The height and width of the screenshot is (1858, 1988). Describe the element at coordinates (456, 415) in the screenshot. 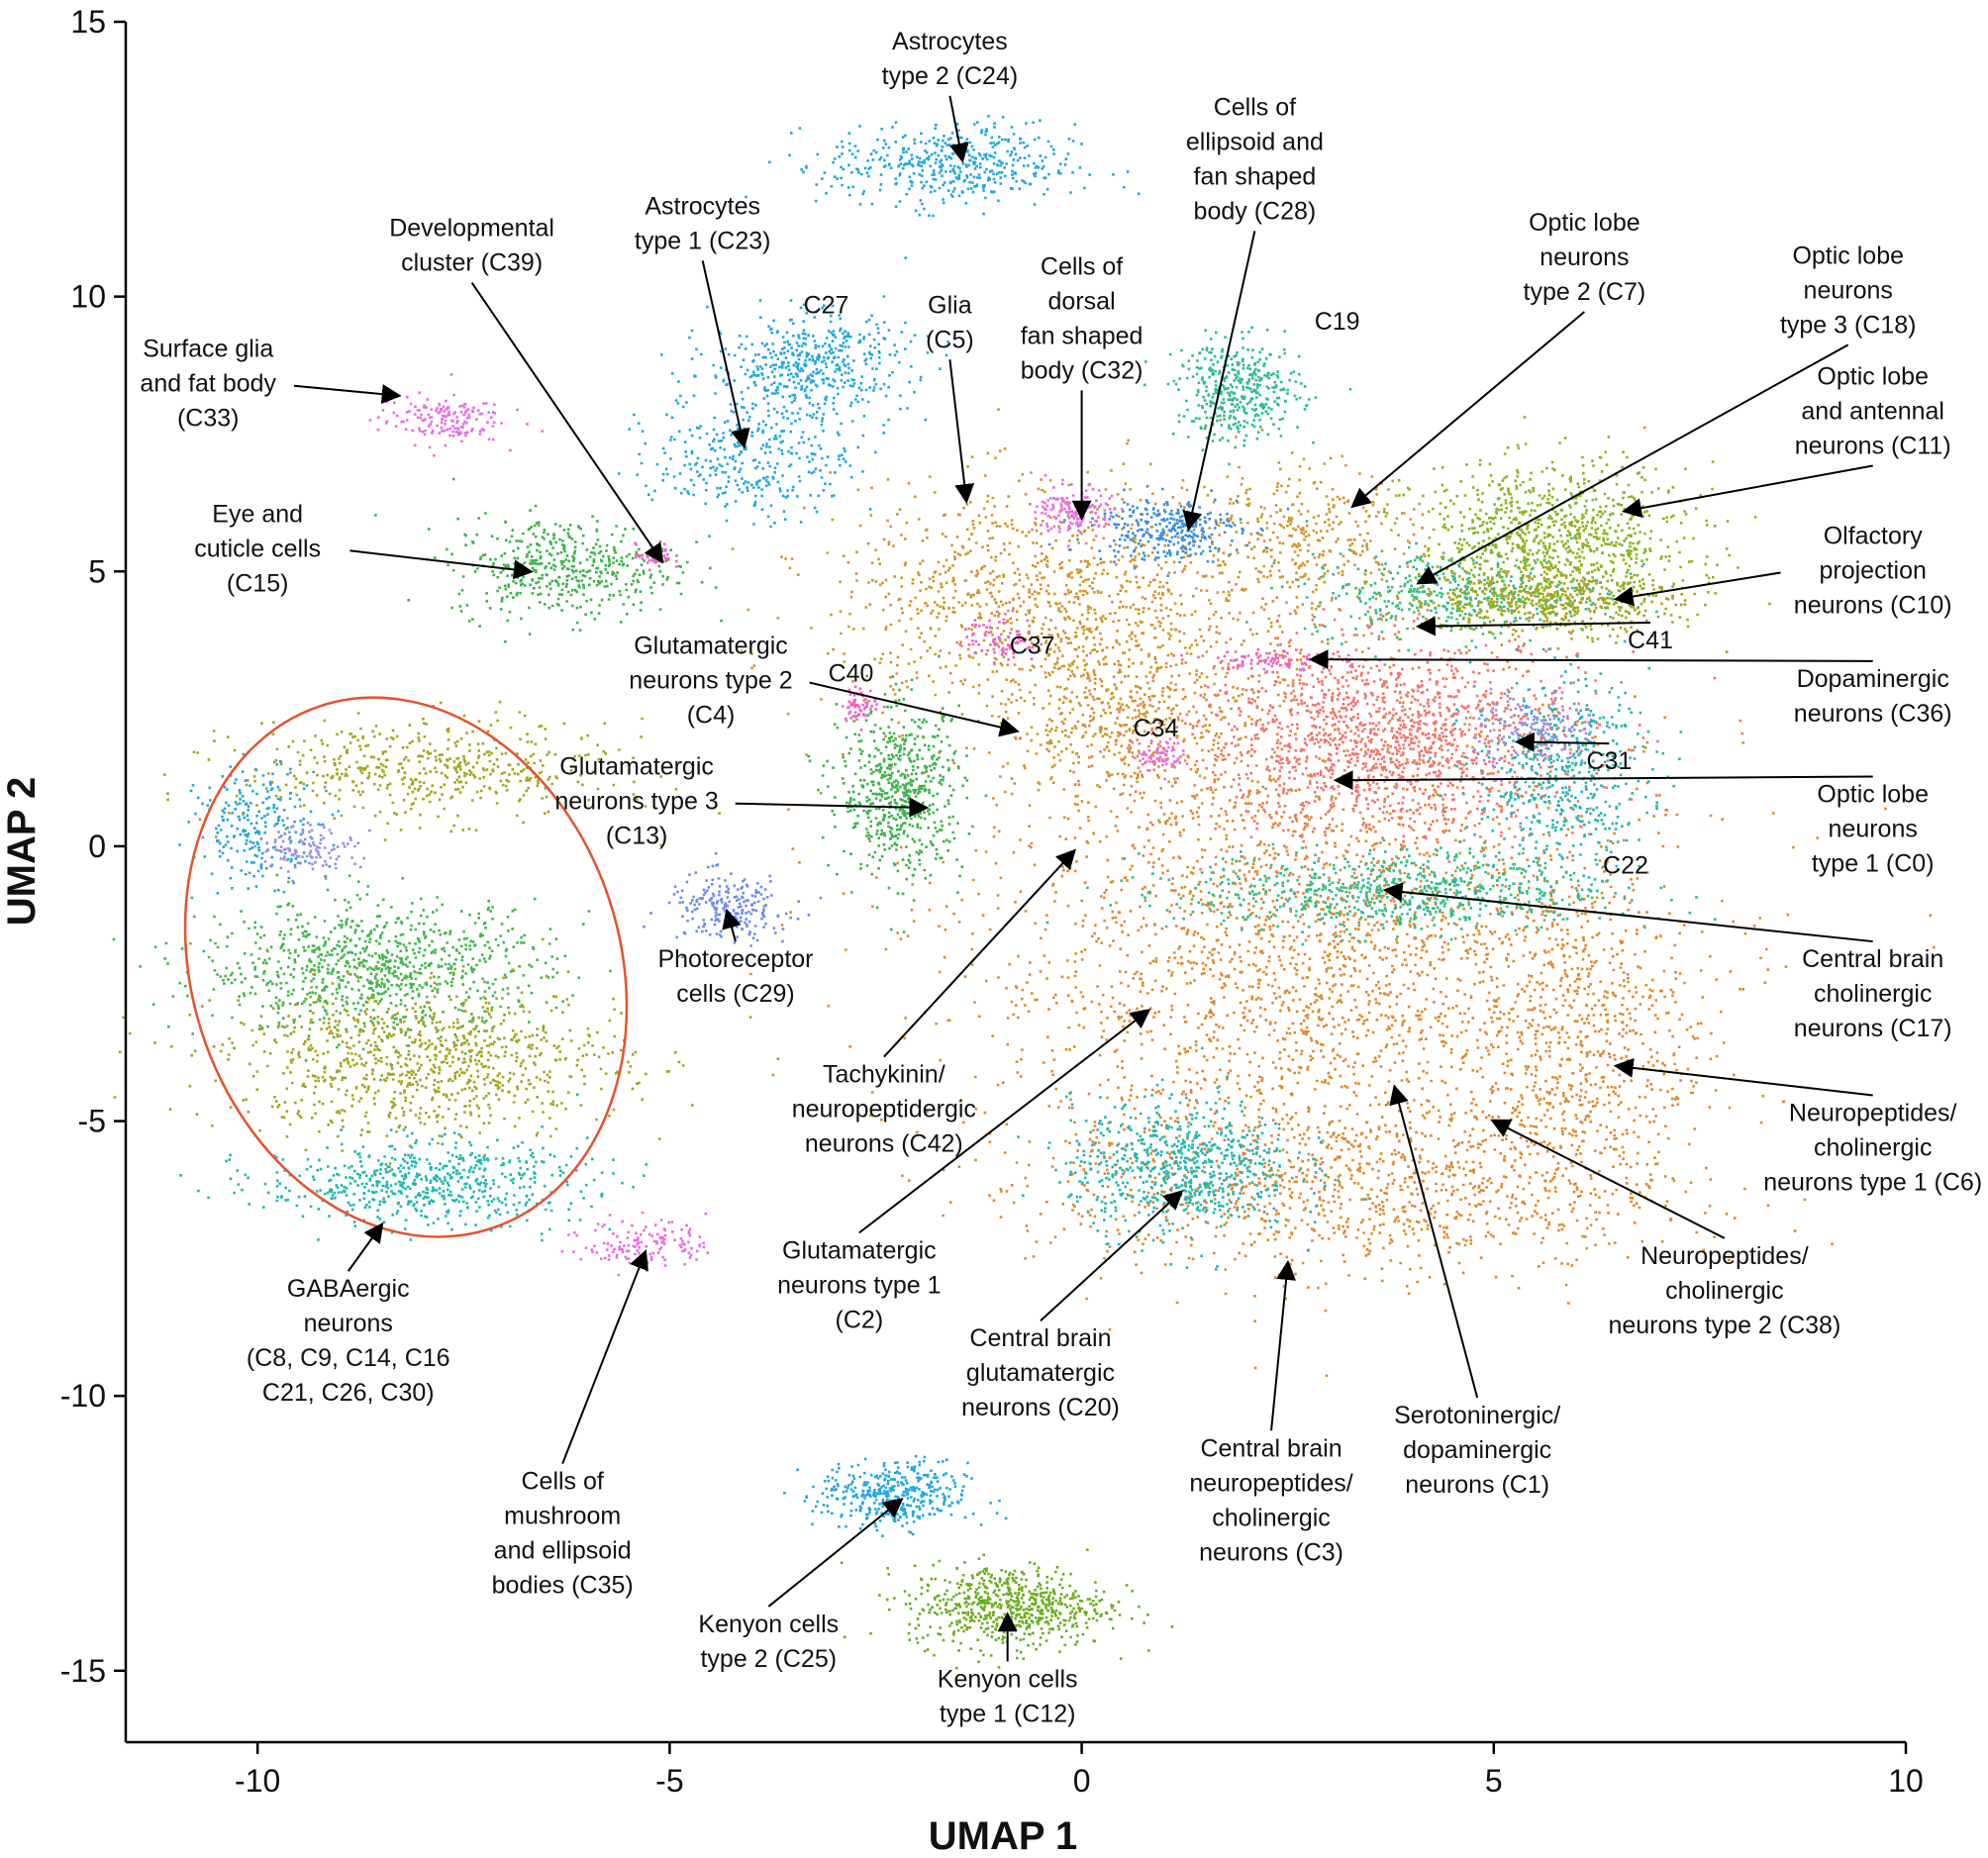

I see `cluster-points-c-magenta-c33` at that location.